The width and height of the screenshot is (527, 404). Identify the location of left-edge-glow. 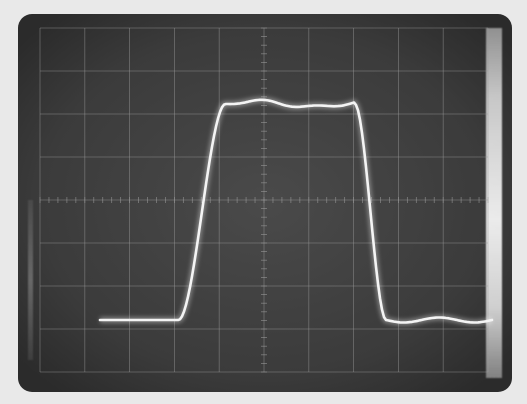
(30, 280).